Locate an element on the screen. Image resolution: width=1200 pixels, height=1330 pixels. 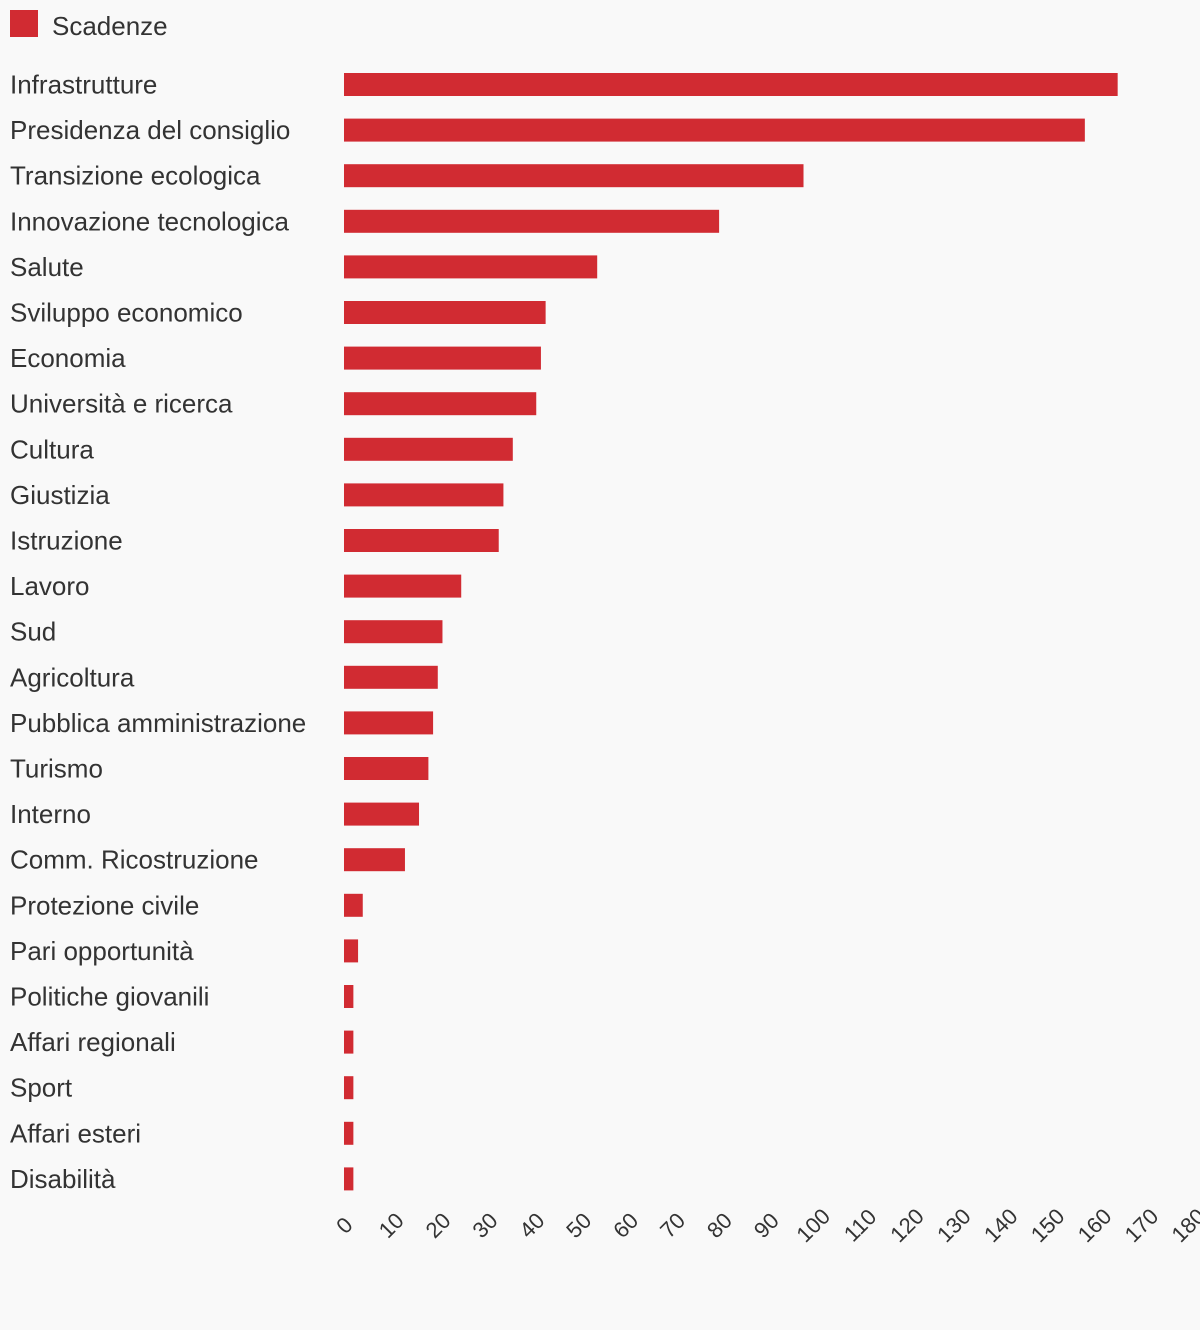
x-tick-label: 130 is located at coordinates (954, 1226).